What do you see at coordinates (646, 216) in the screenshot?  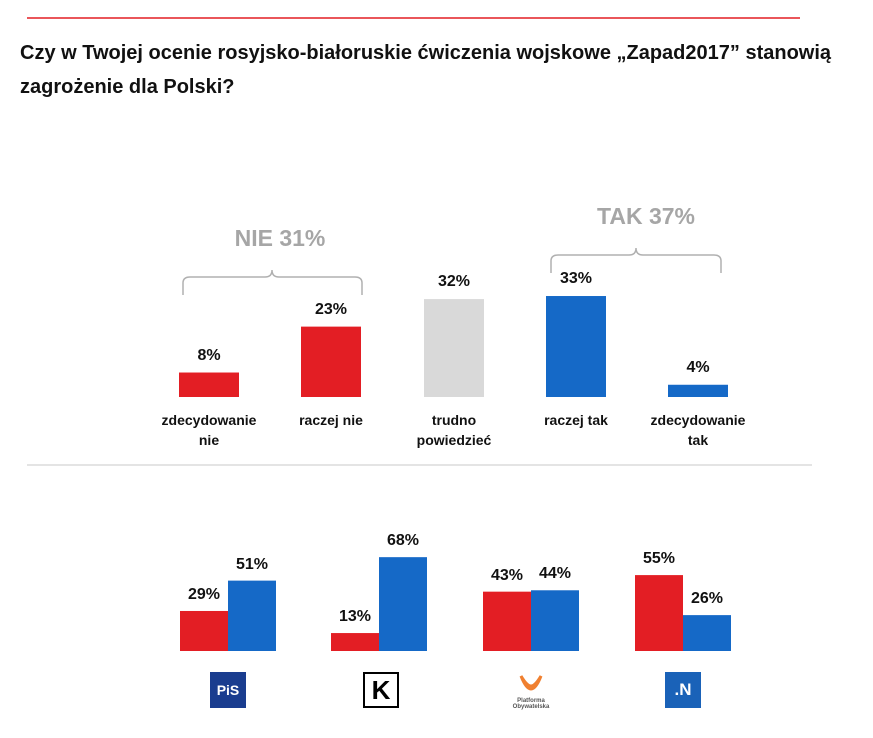 I see `annotation: TAK 37%` at bounding box center [646, 216].